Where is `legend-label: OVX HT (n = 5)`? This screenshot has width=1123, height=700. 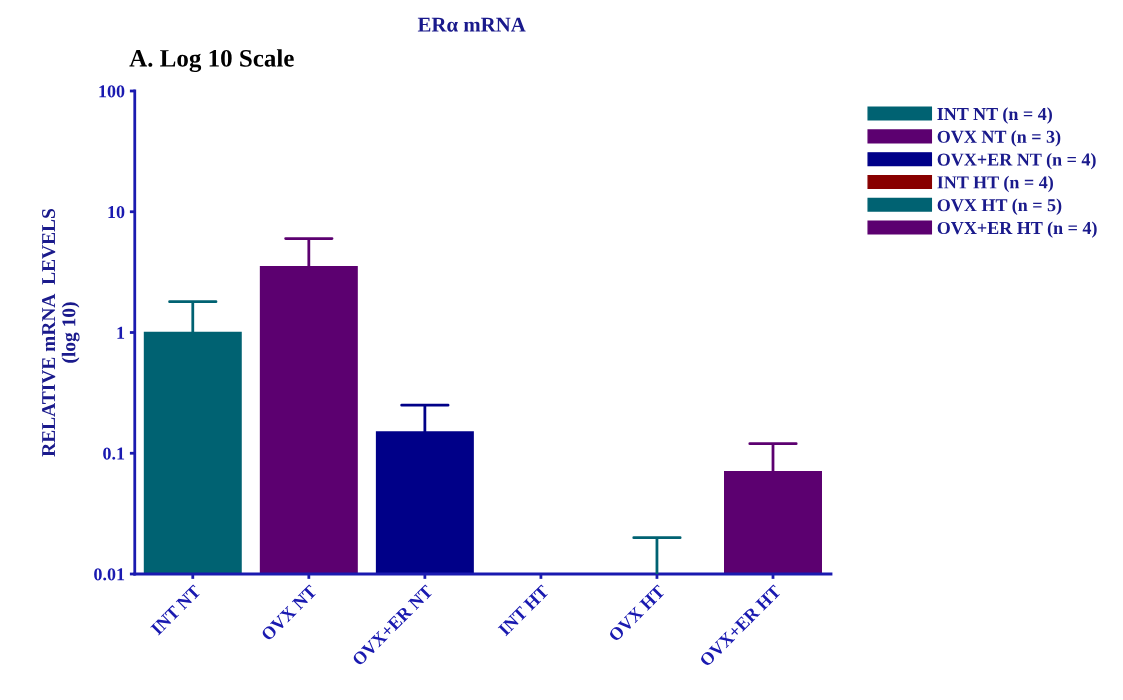
legend-label: OVX HT (n = 5) is located at coordinates (999, 206).